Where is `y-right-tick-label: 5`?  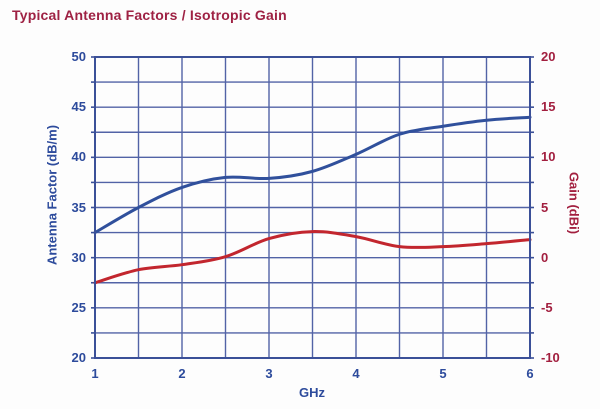 y-right-tick-label: 5 is located at coordinates (545, 207).